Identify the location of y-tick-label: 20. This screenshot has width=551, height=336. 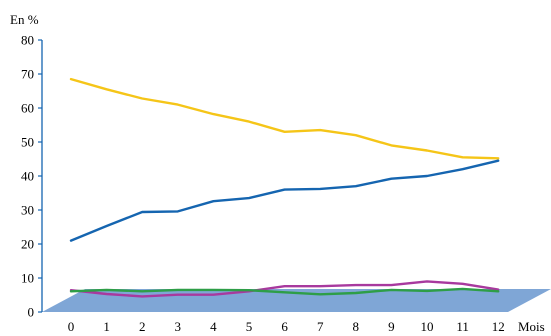
(27, 244).